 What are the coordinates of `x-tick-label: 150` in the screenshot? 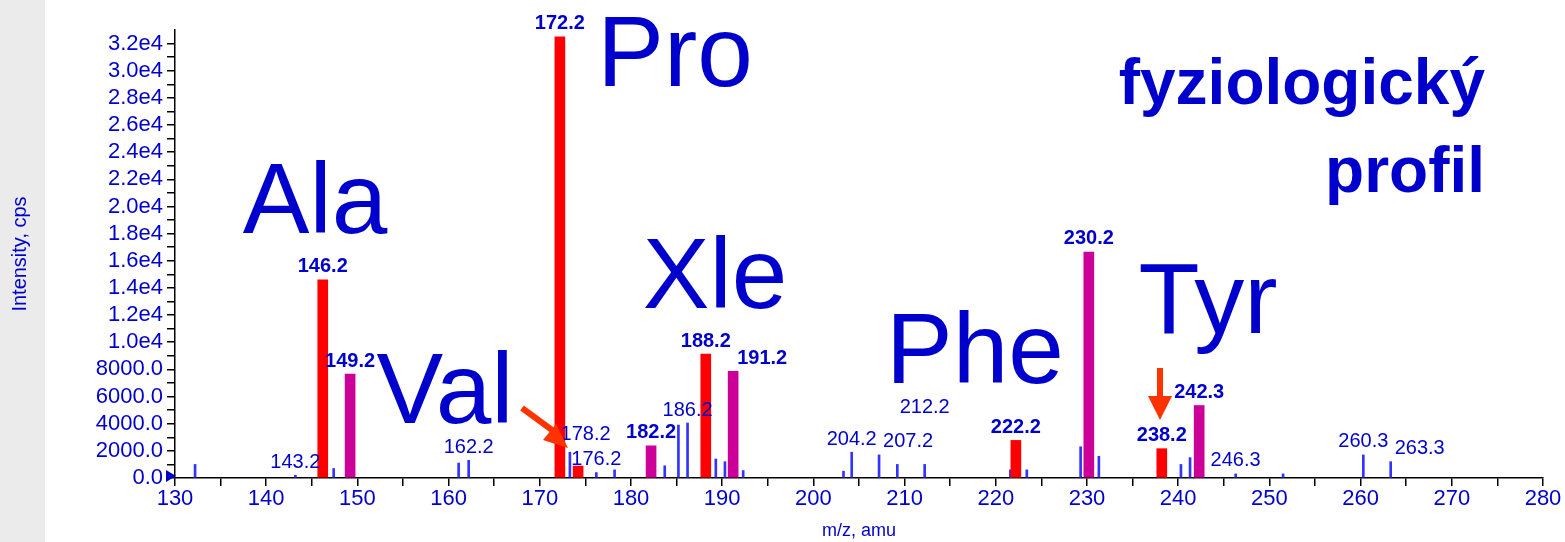 It's located at (357, 498).